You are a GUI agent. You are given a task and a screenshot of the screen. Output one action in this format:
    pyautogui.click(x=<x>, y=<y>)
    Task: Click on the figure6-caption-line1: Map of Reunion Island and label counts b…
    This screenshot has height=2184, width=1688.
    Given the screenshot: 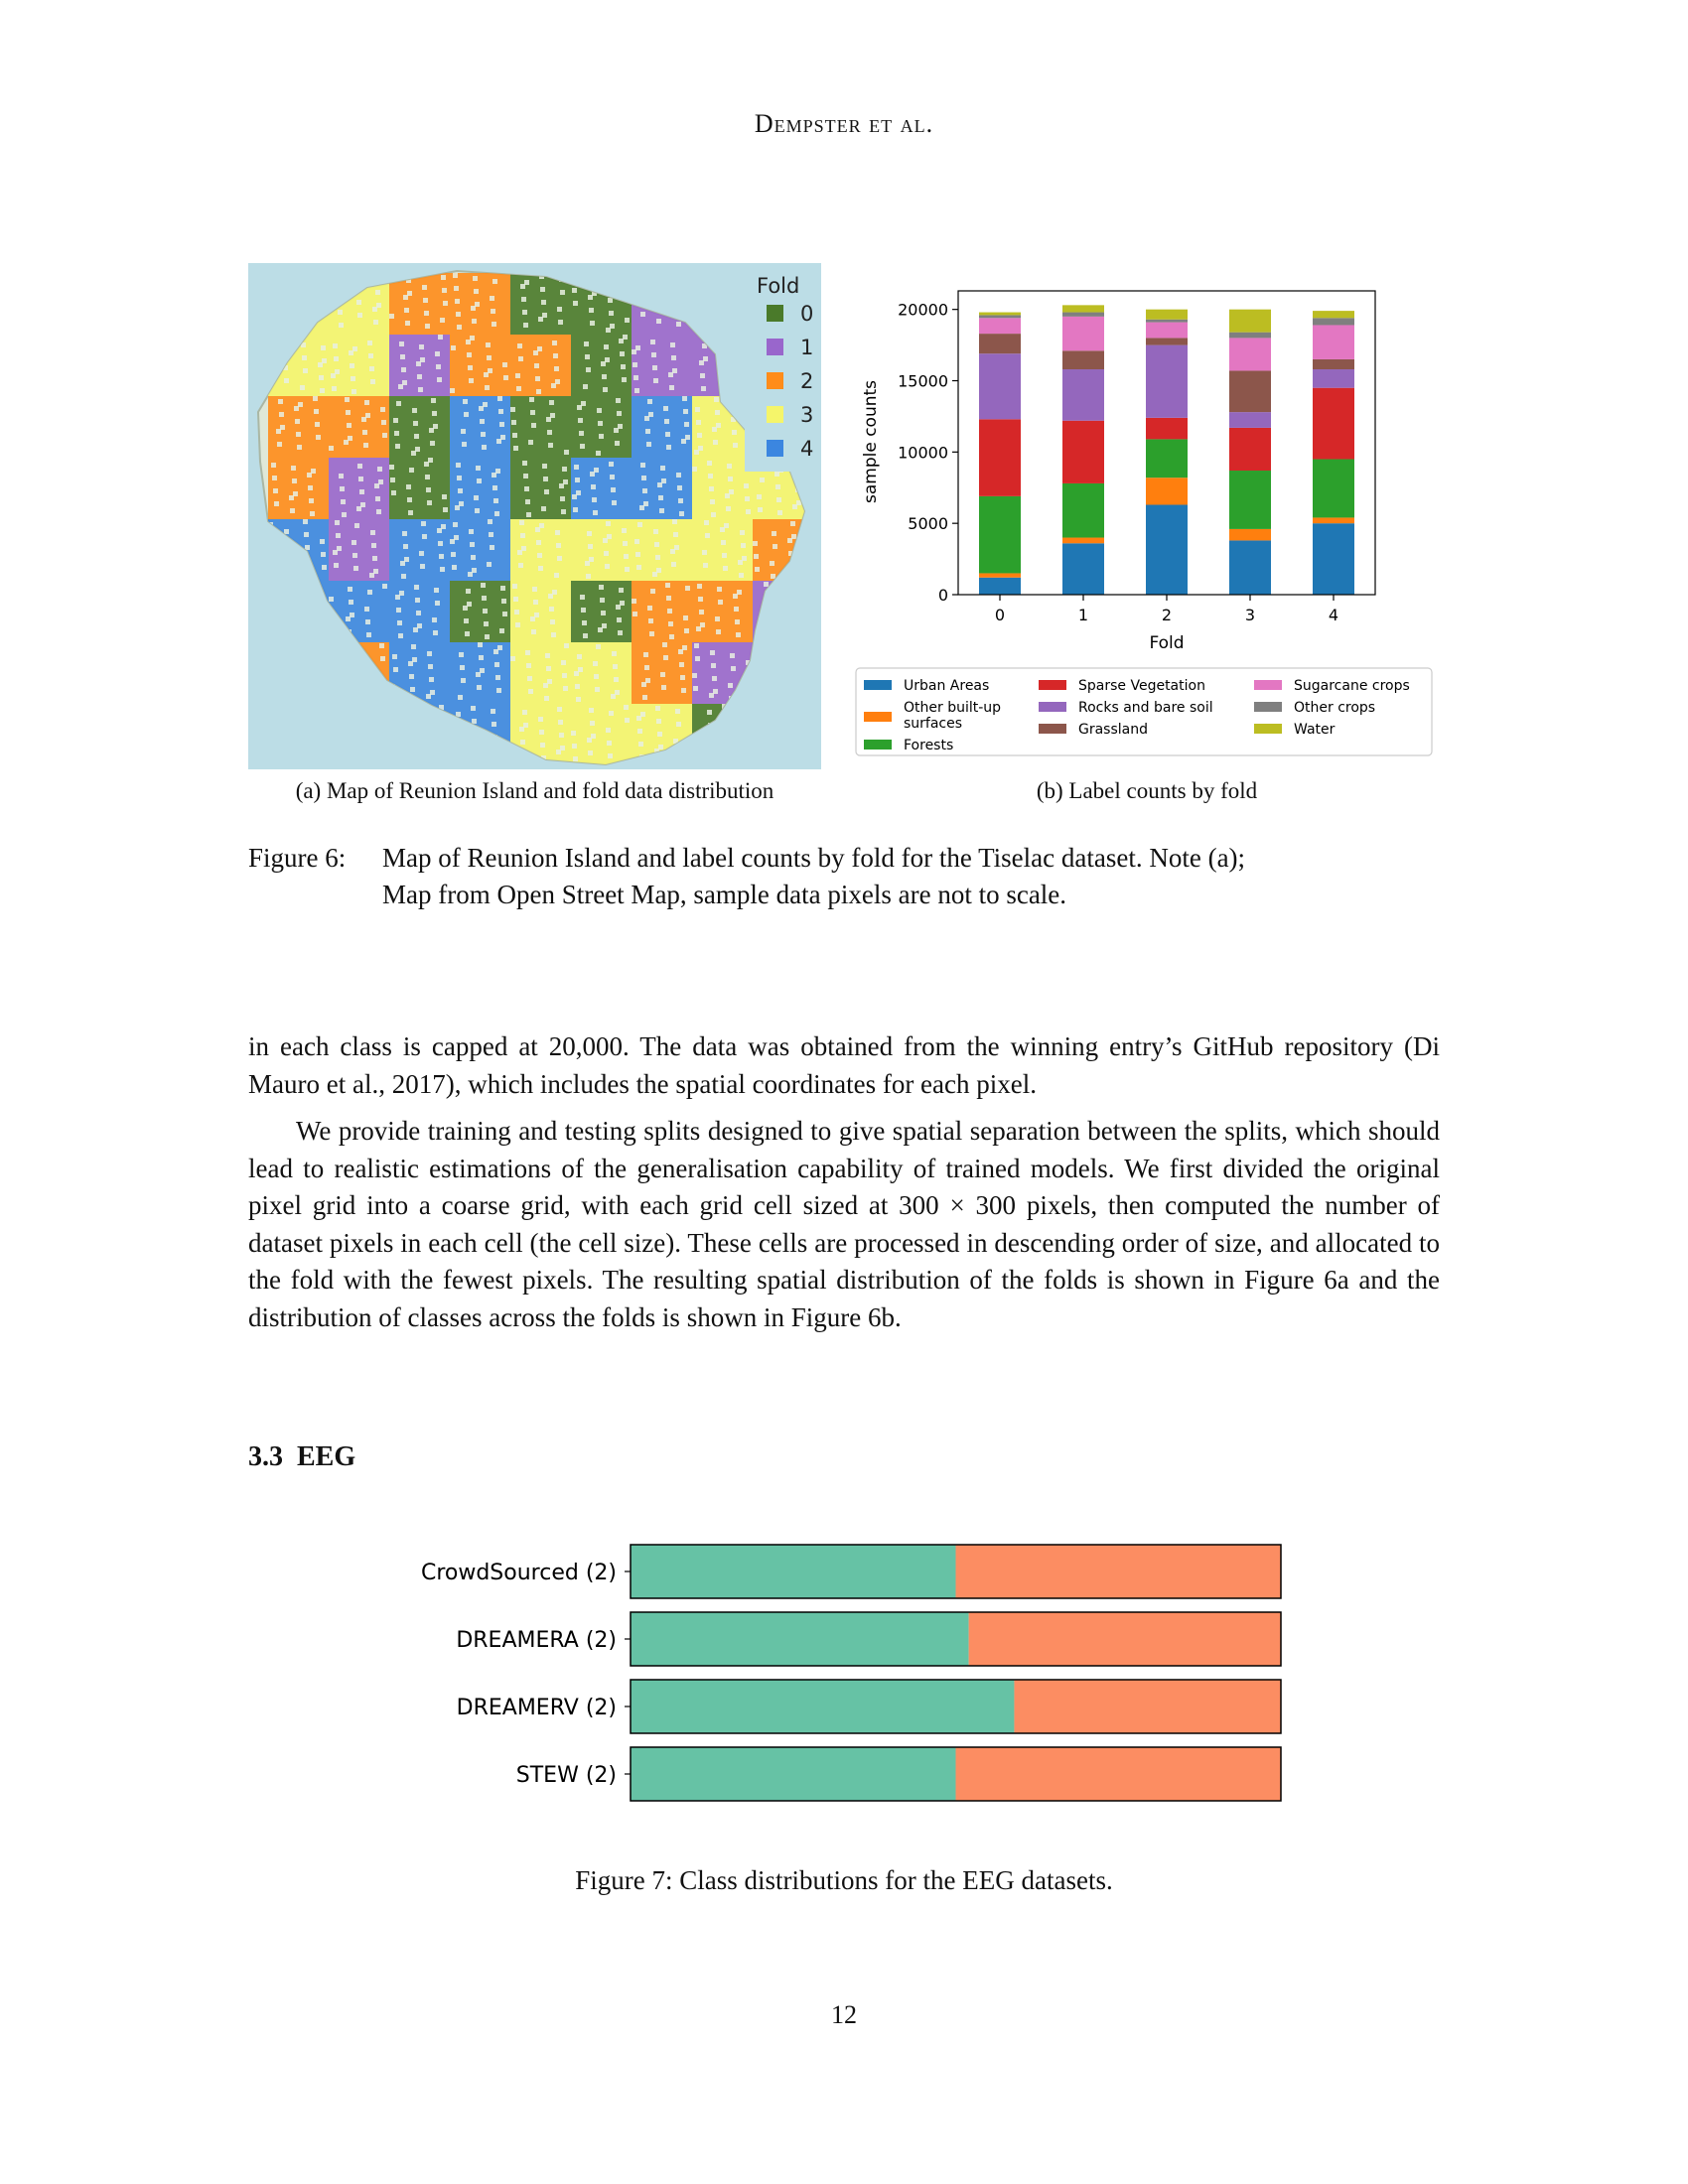 What is the action you would take?
    pyautogui.click(x=814, y=858)
    